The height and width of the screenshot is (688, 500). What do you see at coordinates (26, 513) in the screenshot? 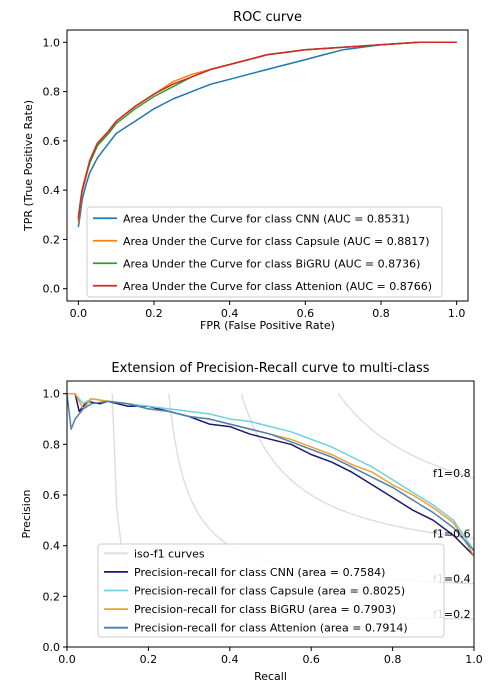
I see `y-axis-label: Precision` at bounding box center [26, 513].